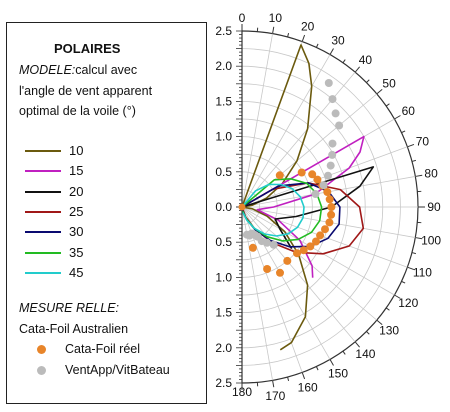 This screenshot has height=412, width=450. What do you see at coordinates (338, 373) in the screenshot?
I see `angle-tick-label: 150` at bounding box center [338, 373].